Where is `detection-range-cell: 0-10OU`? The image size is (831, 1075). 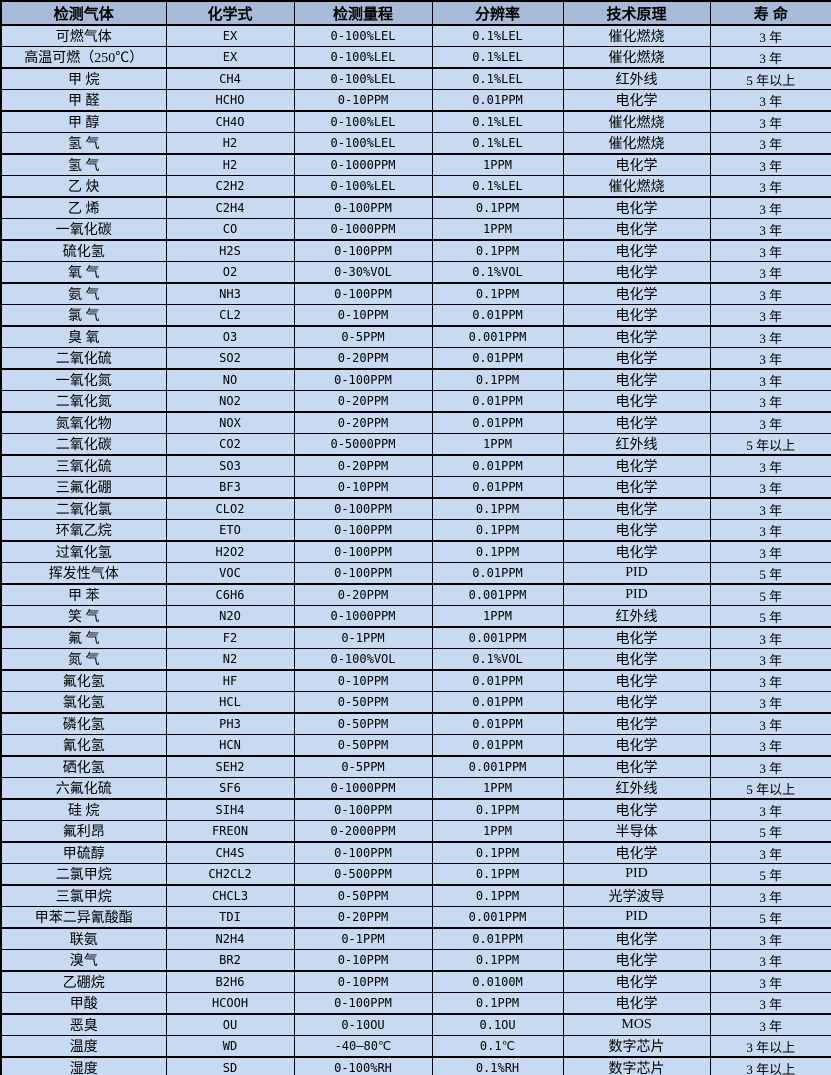 detection-range-cell: 0-10OU is located at coordinates (363, 1024).